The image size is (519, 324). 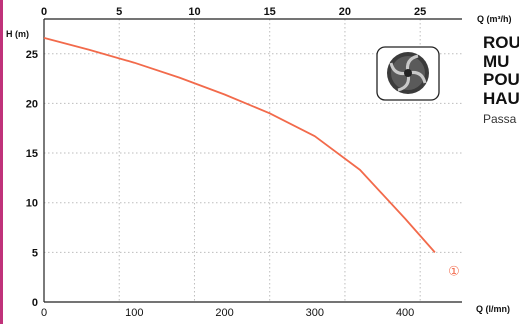 I want to click on y-axis-label: H (m), so click(x=17, y=34).